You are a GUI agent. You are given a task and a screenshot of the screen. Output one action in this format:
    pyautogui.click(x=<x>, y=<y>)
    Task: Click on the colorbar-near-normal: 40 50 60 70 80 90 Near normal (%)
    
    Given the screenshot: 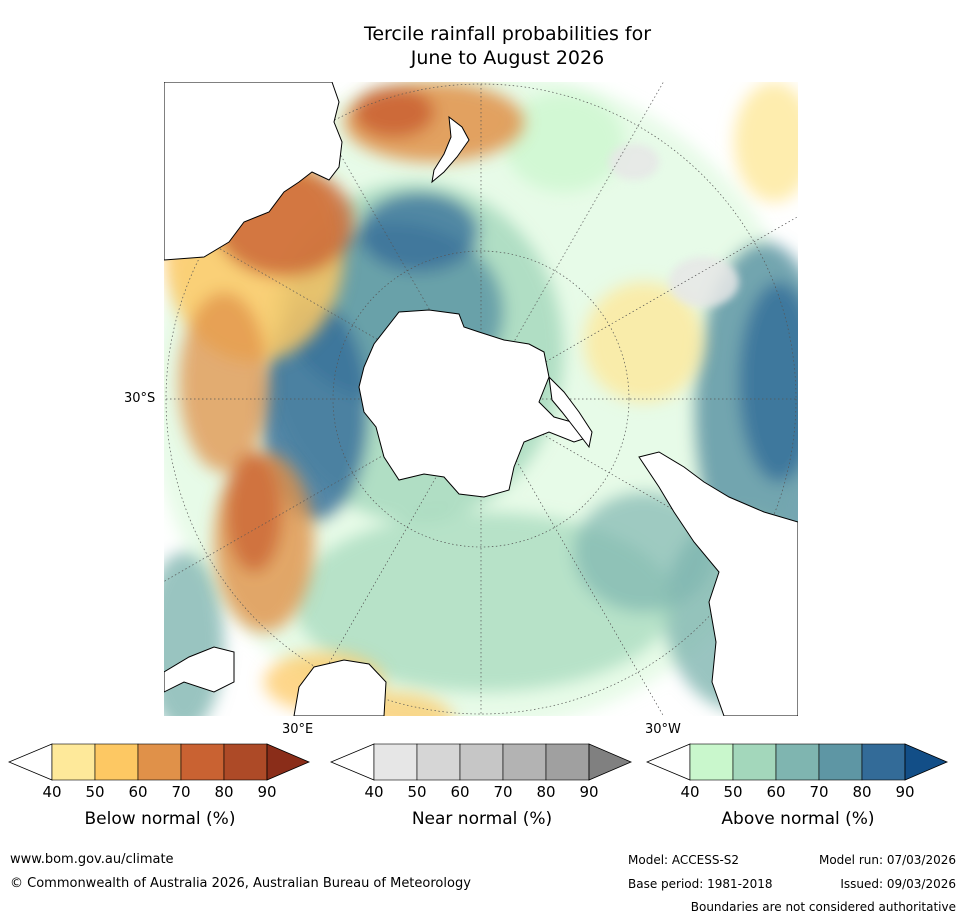 What is the action you would take?
    pyautogui.click(x=482, y=788)
    